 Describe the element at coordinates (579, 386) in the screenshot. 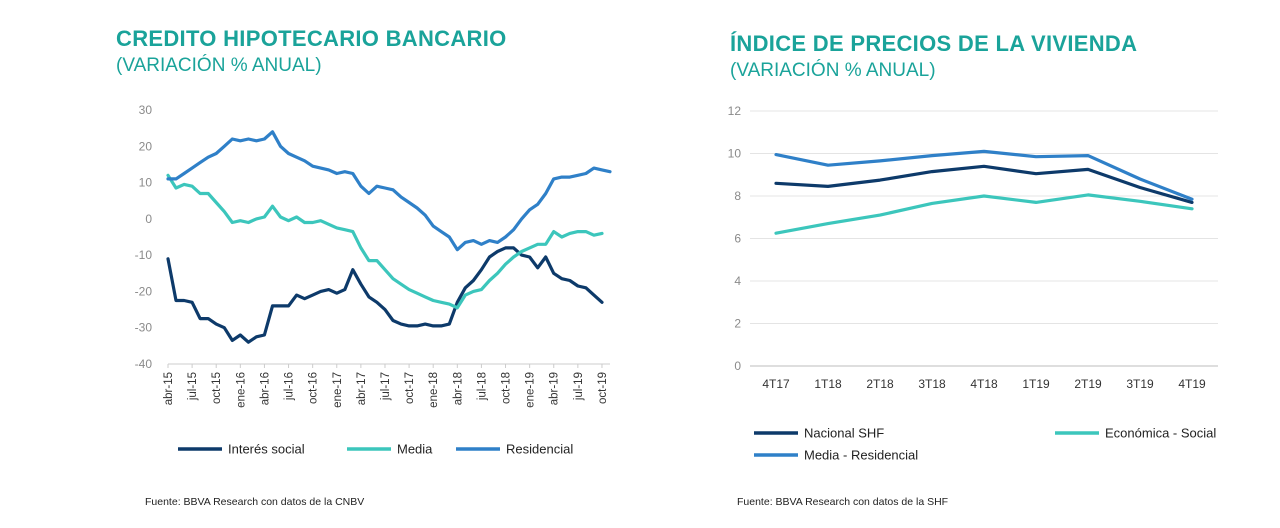

I see `x-tick-label: jul-19` at that location.